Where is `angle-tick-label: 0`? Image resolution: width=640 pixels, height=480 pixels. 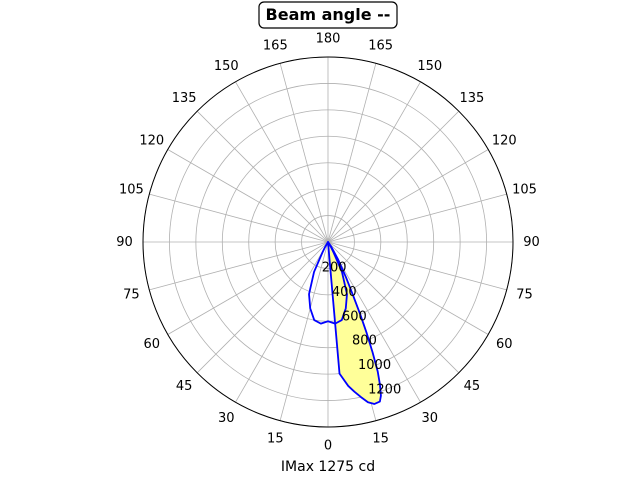 angle-tick-label: 0 is located at coordinates (328, 446).